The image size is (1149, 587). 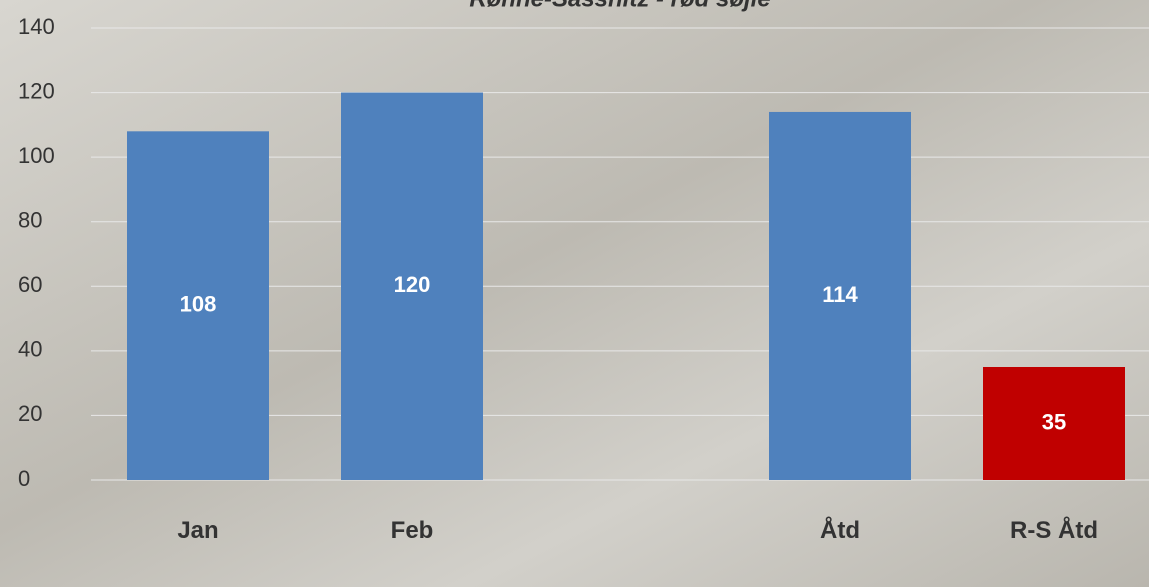 I want to click on x-tick-label: R-S Åtd, so click(x=1054, y=530).